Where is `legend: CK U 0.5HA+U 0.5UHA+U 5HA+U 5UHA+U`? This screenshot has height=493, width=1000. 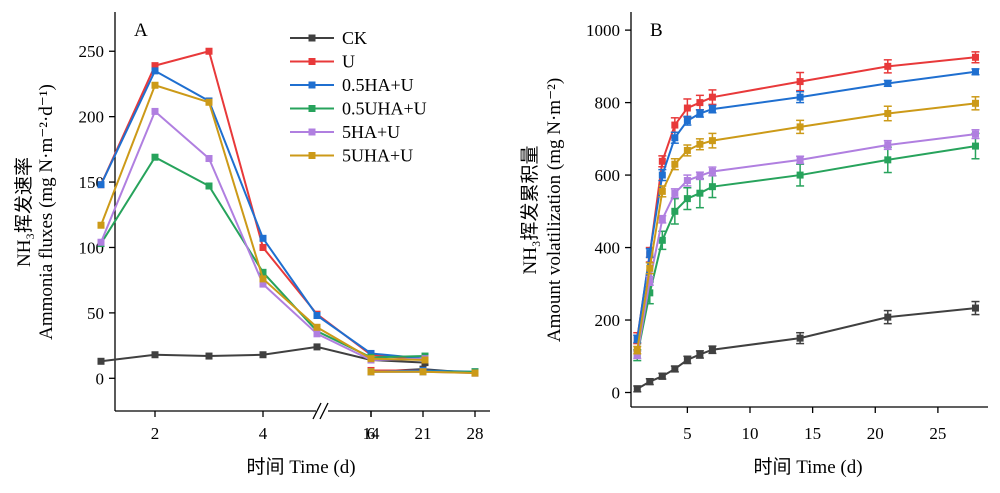 legend: CK U 0.5HA+U 0.5UHA+U 5HA+U 5UHA+U is located at coordinates (358, 97).